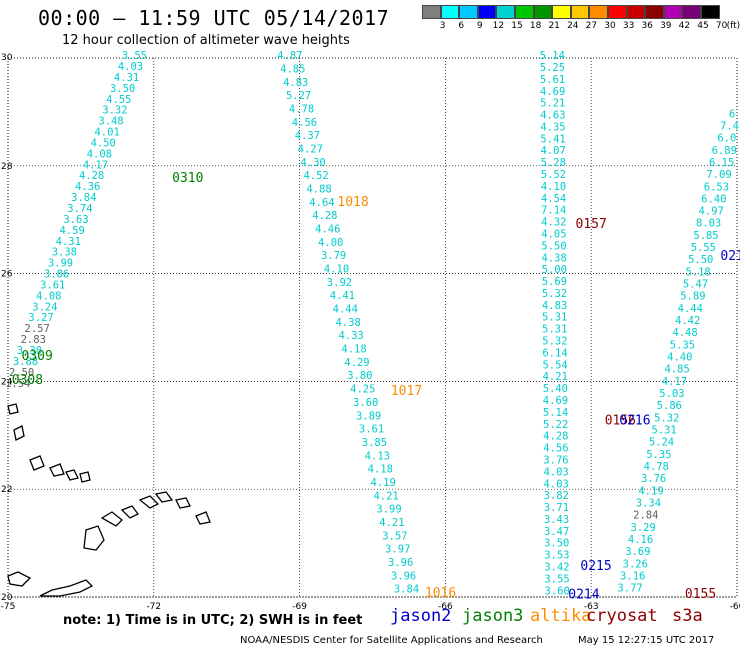 The width and height of the screenshot is (740, 650). Describe the element at coordinates (48, 296) in the screenshot. I see `wave-height-label: 4.08` at that location.